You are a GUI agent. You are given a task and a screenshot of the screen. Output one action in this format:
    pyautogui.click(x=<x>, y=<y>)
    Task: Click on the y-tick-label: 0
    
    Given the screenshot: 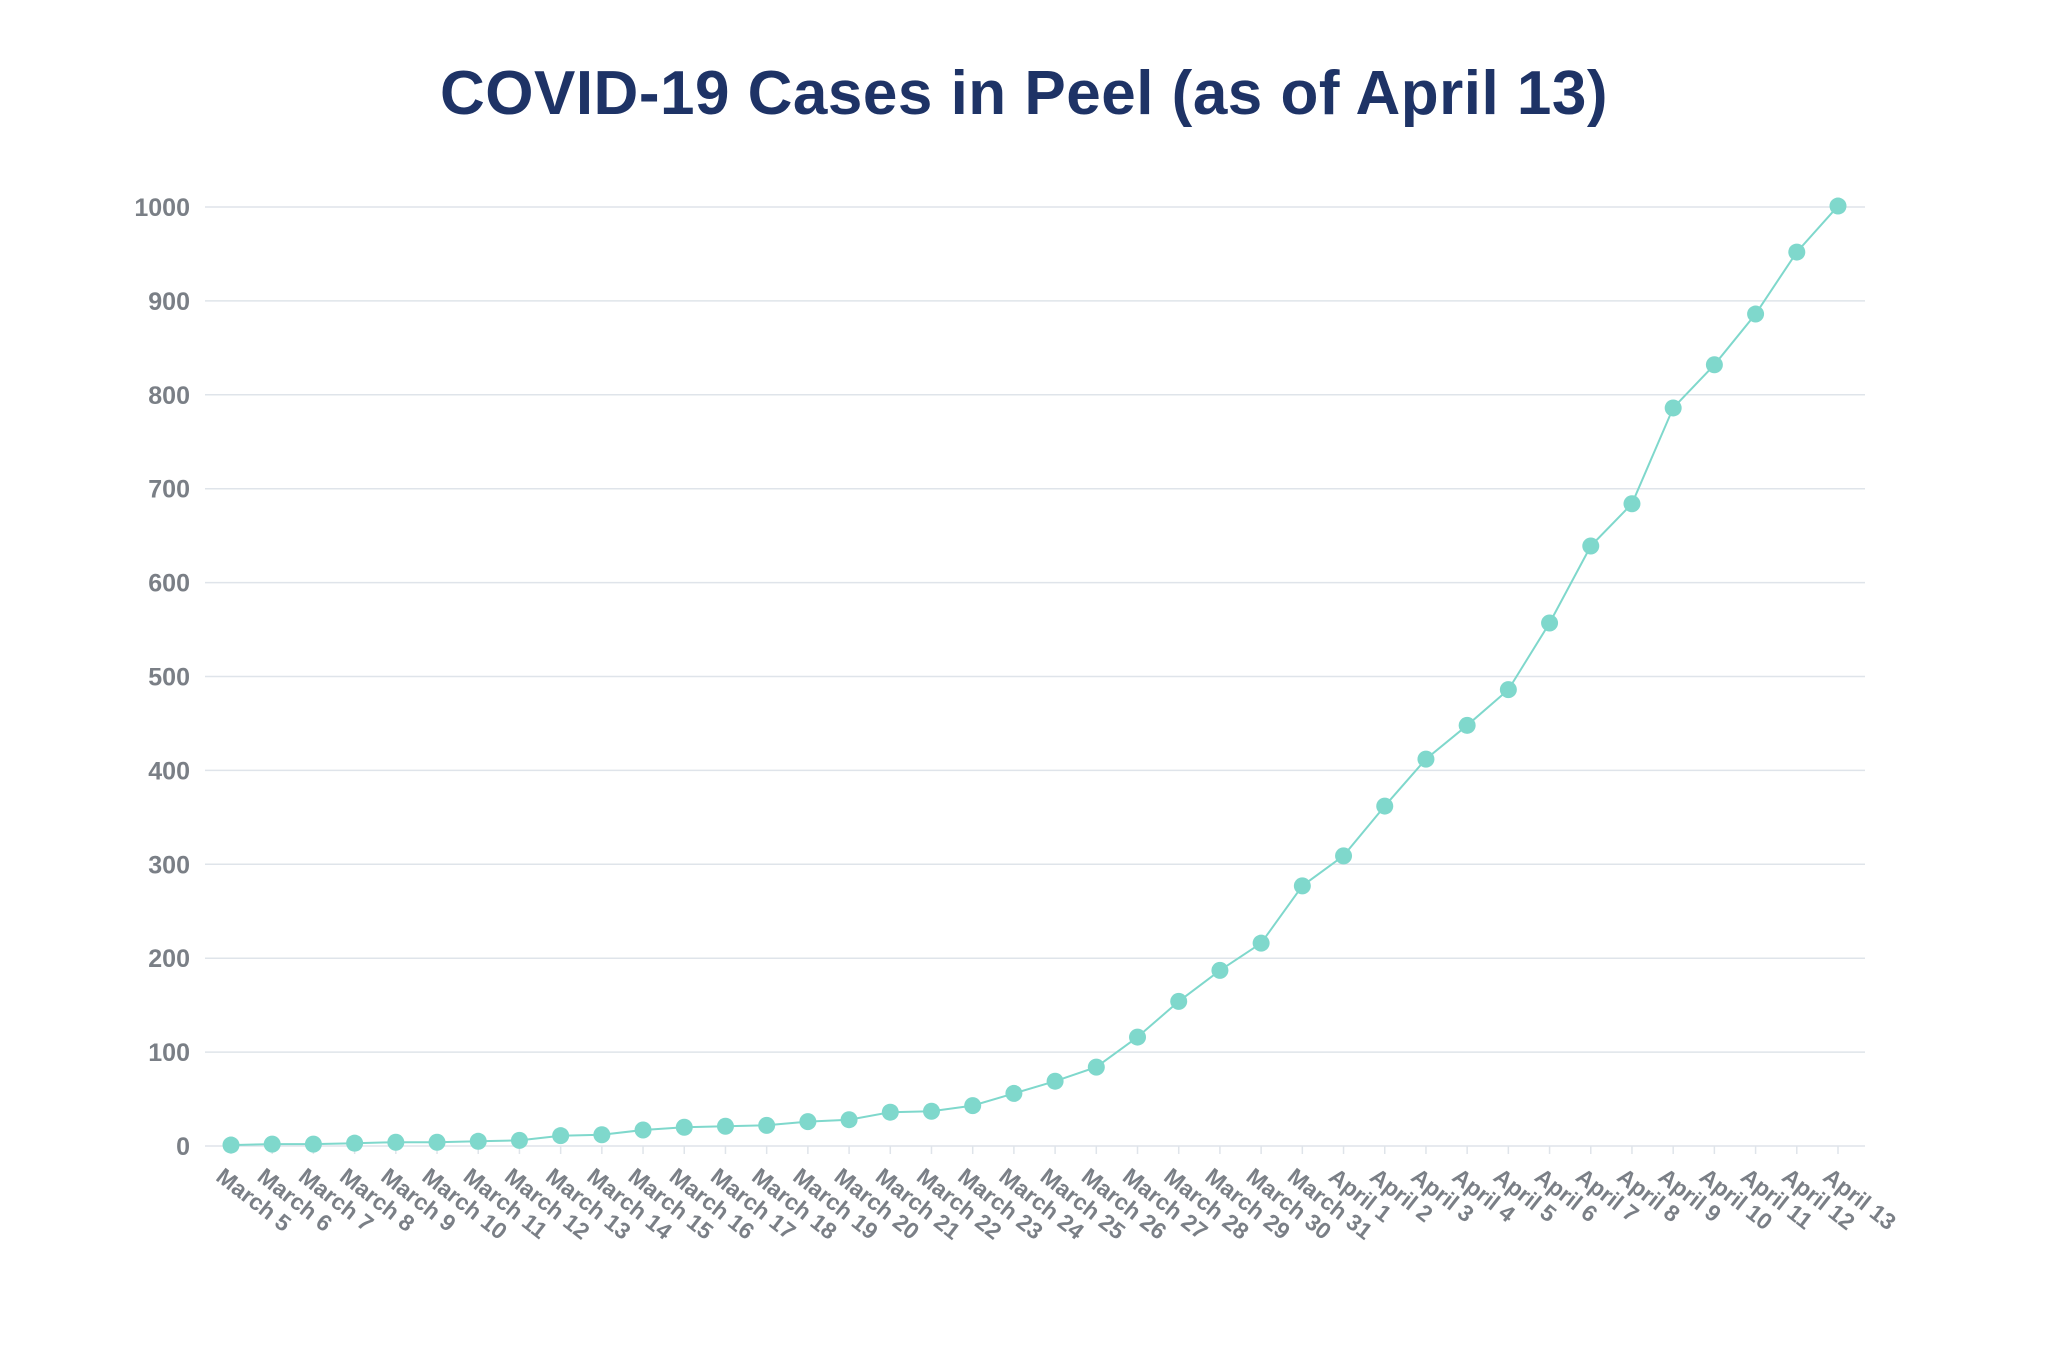 What is the action you would take?
    pyautogui.click(x=183, y=1147)
    